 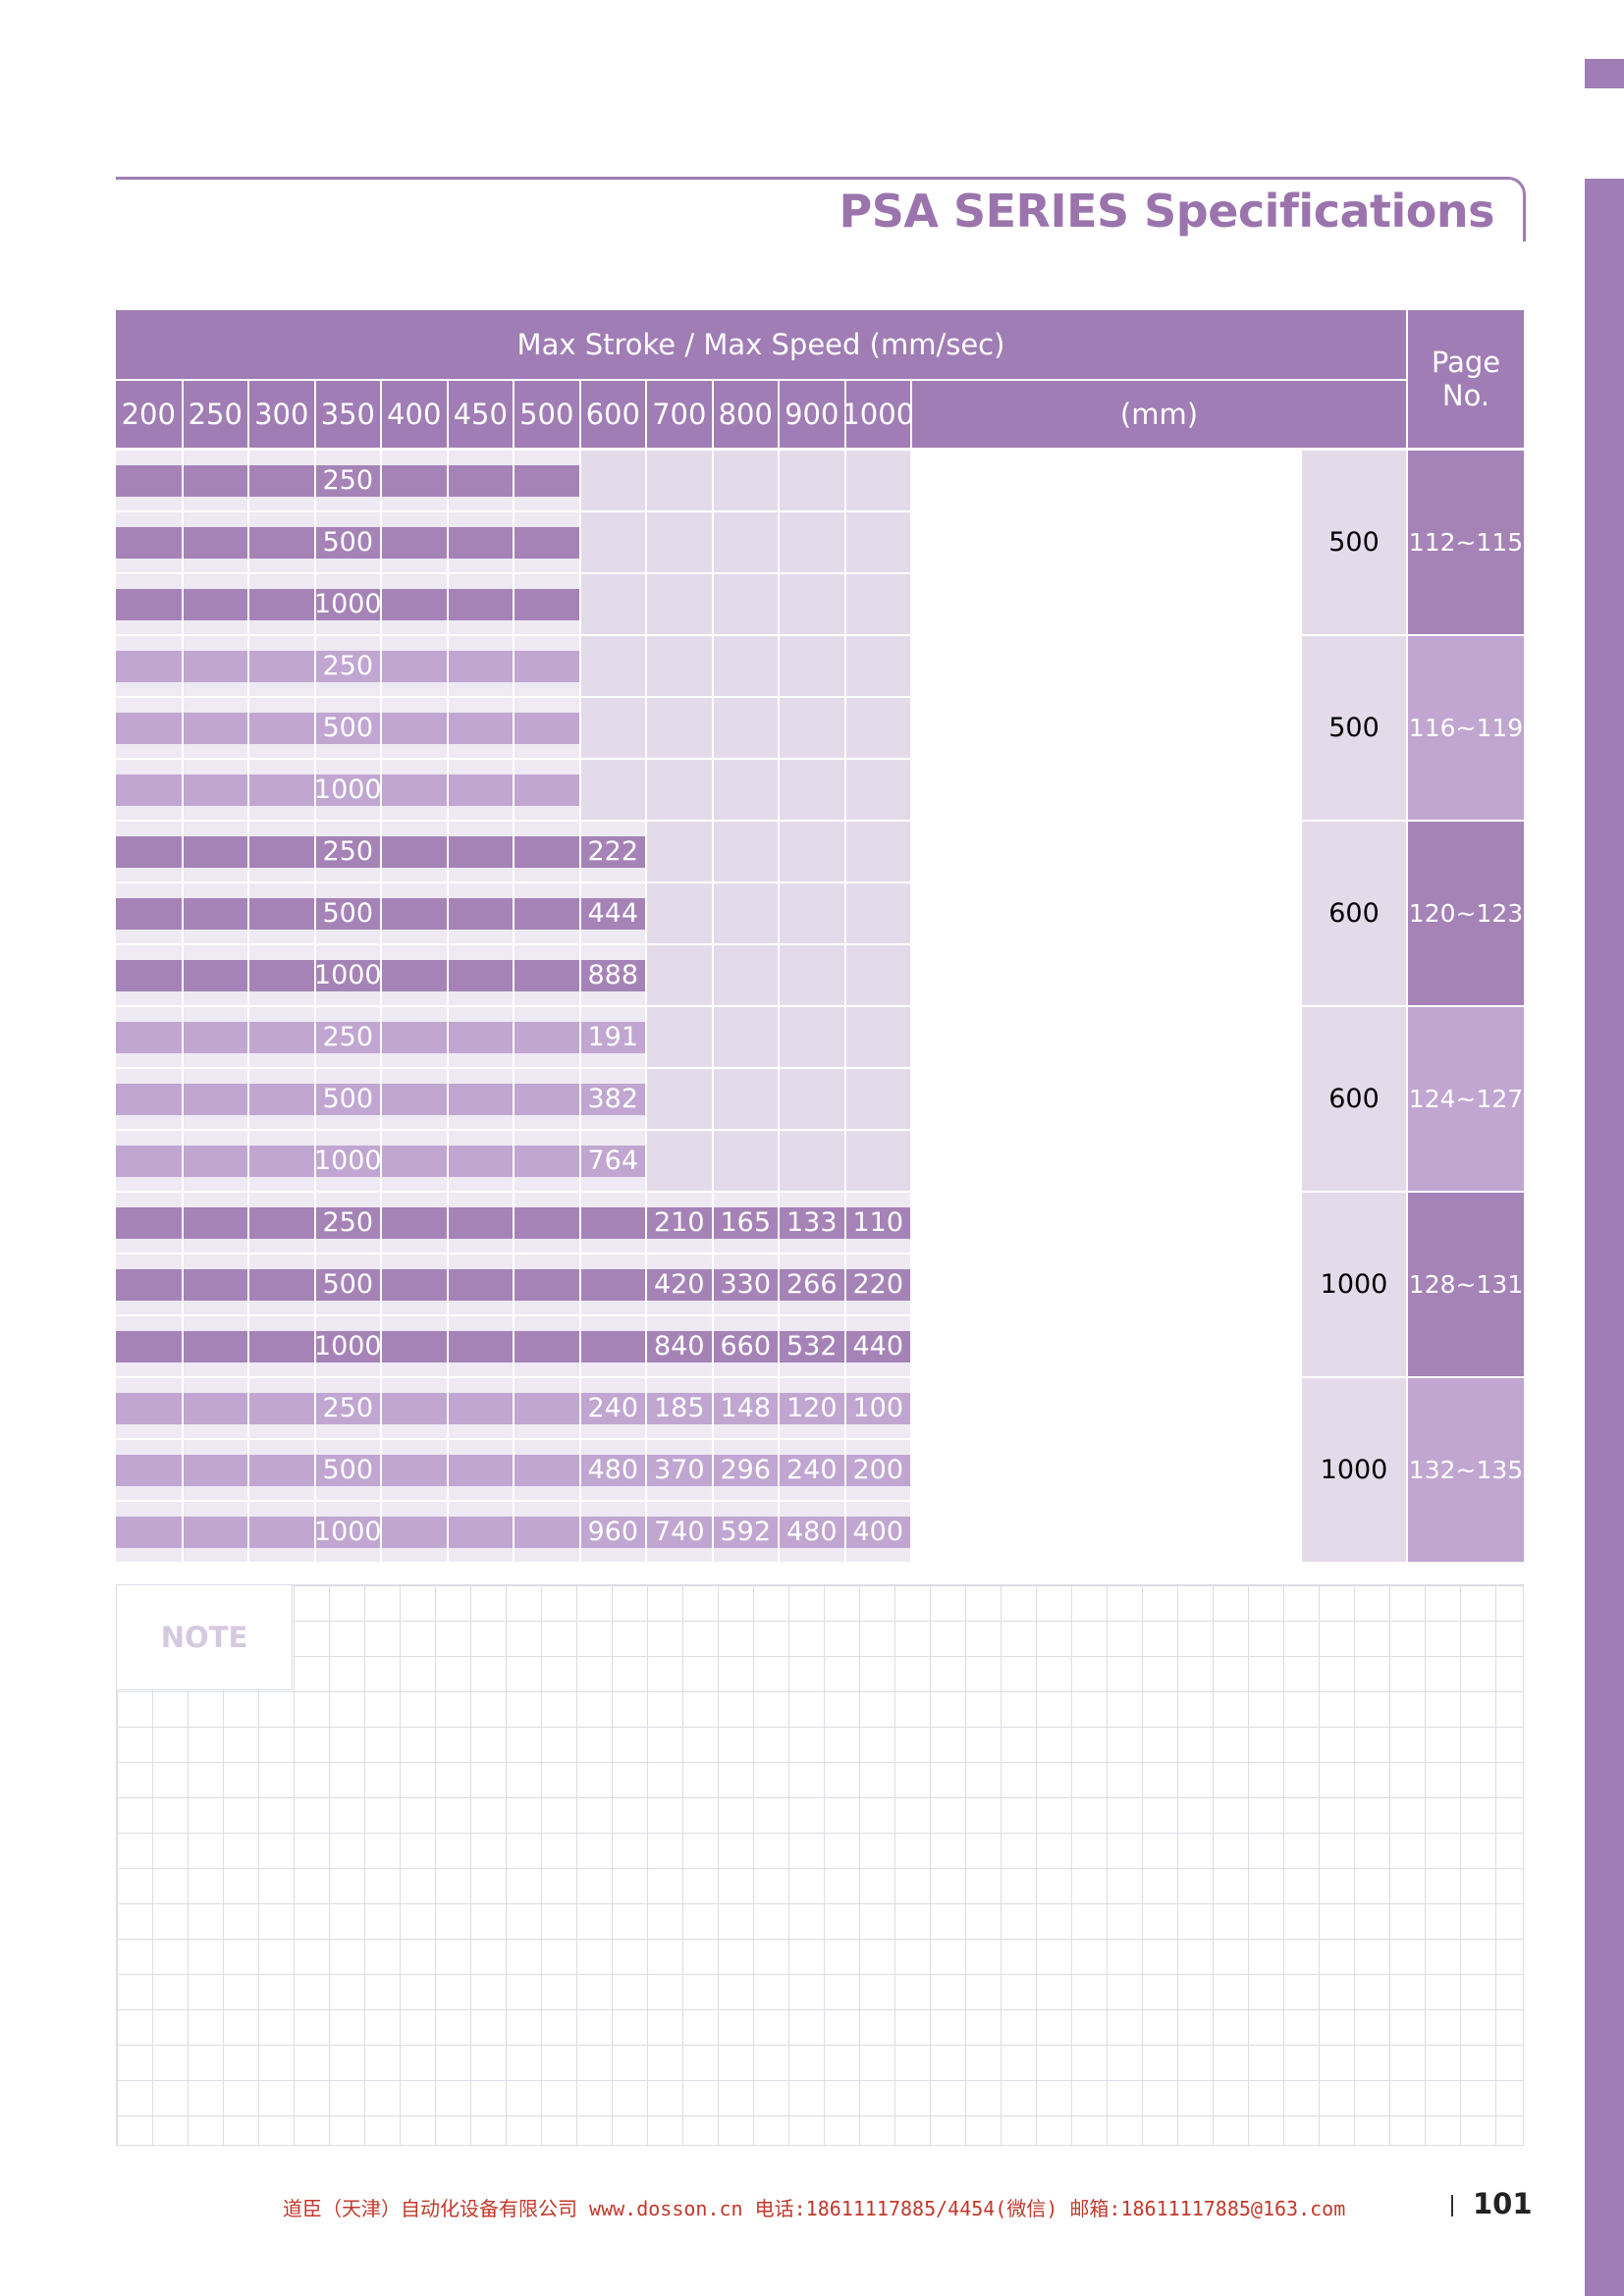 What do you see at coordinates (613, 975) in the screenshot?
I see `speed-value: 888` at bounding box center [613, 975].